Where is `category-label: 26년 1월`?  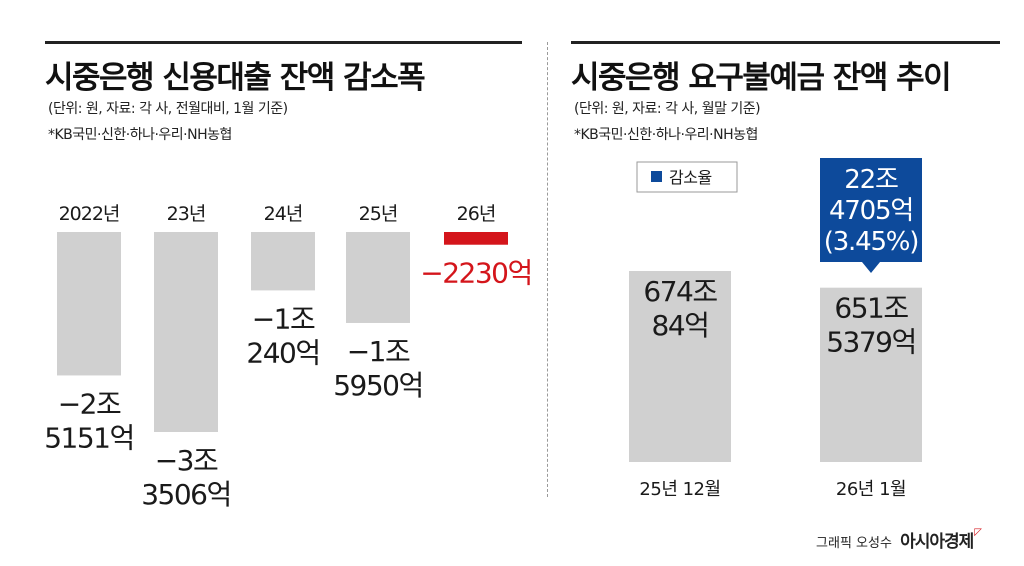 category-label: 26년 1월 is located at coordinates (871, 489).